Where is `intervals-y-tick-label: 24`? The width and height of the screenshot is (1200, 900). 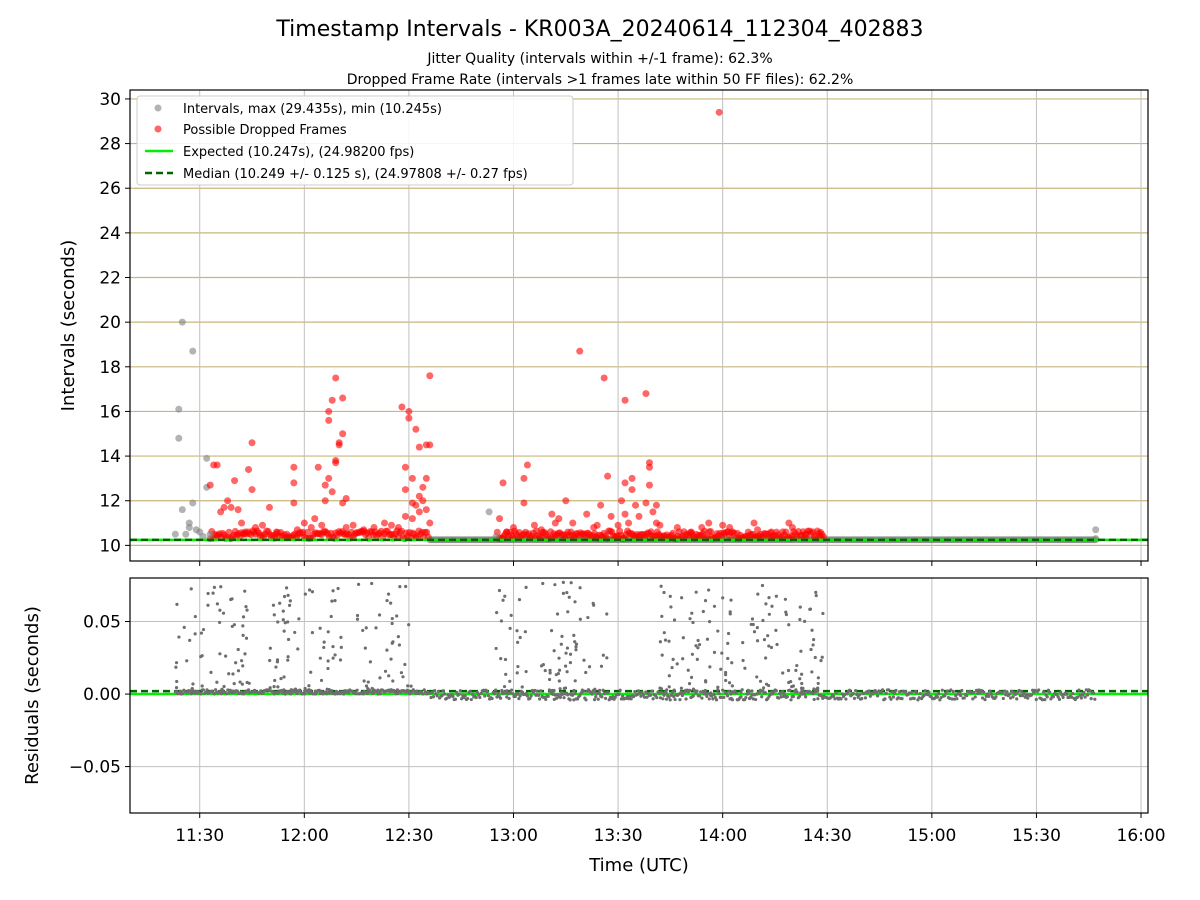 intervals-y-tick-label: 24 is located at coordinates (110, 234).